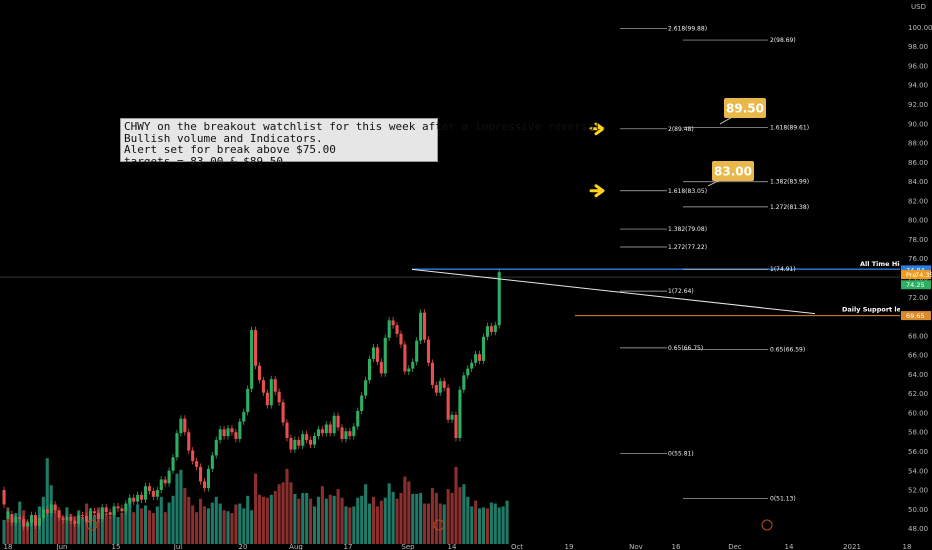  I want to click on y-tick-label: 52.00, so click(918, 491).